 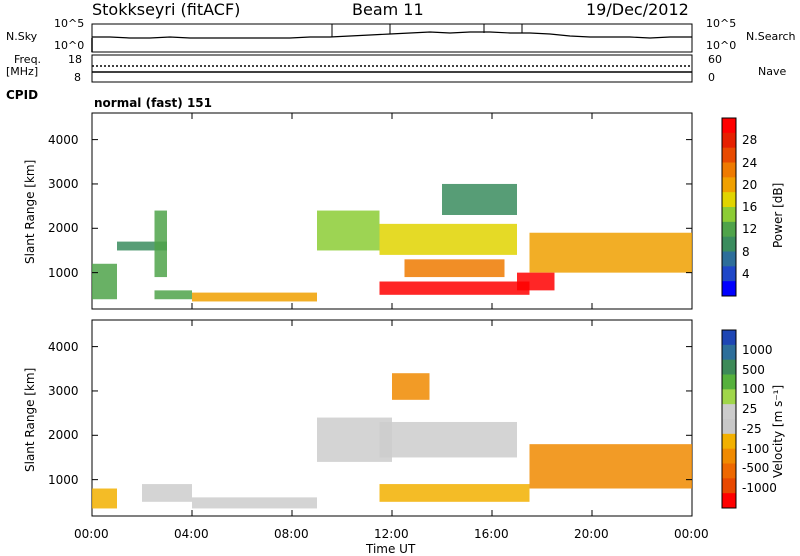 What do you see at coordinates (771, 36) in the screenshot?
I see `search-noise-label: N.Search` at bounding box center [771, 36].